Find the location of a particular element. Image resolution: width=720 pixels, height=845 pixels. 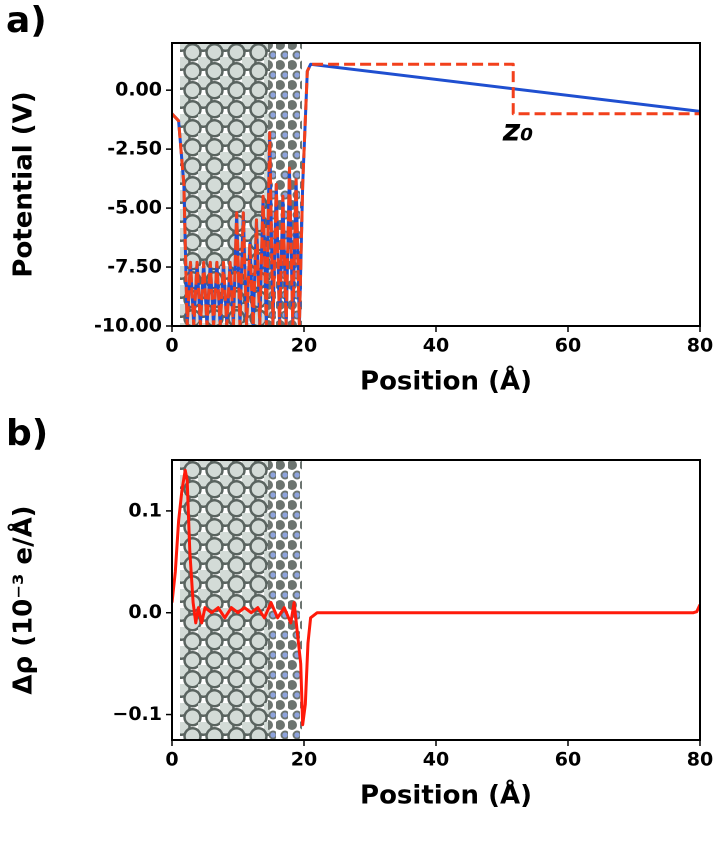

panel-label: a) is located at coordinates (26, 20).